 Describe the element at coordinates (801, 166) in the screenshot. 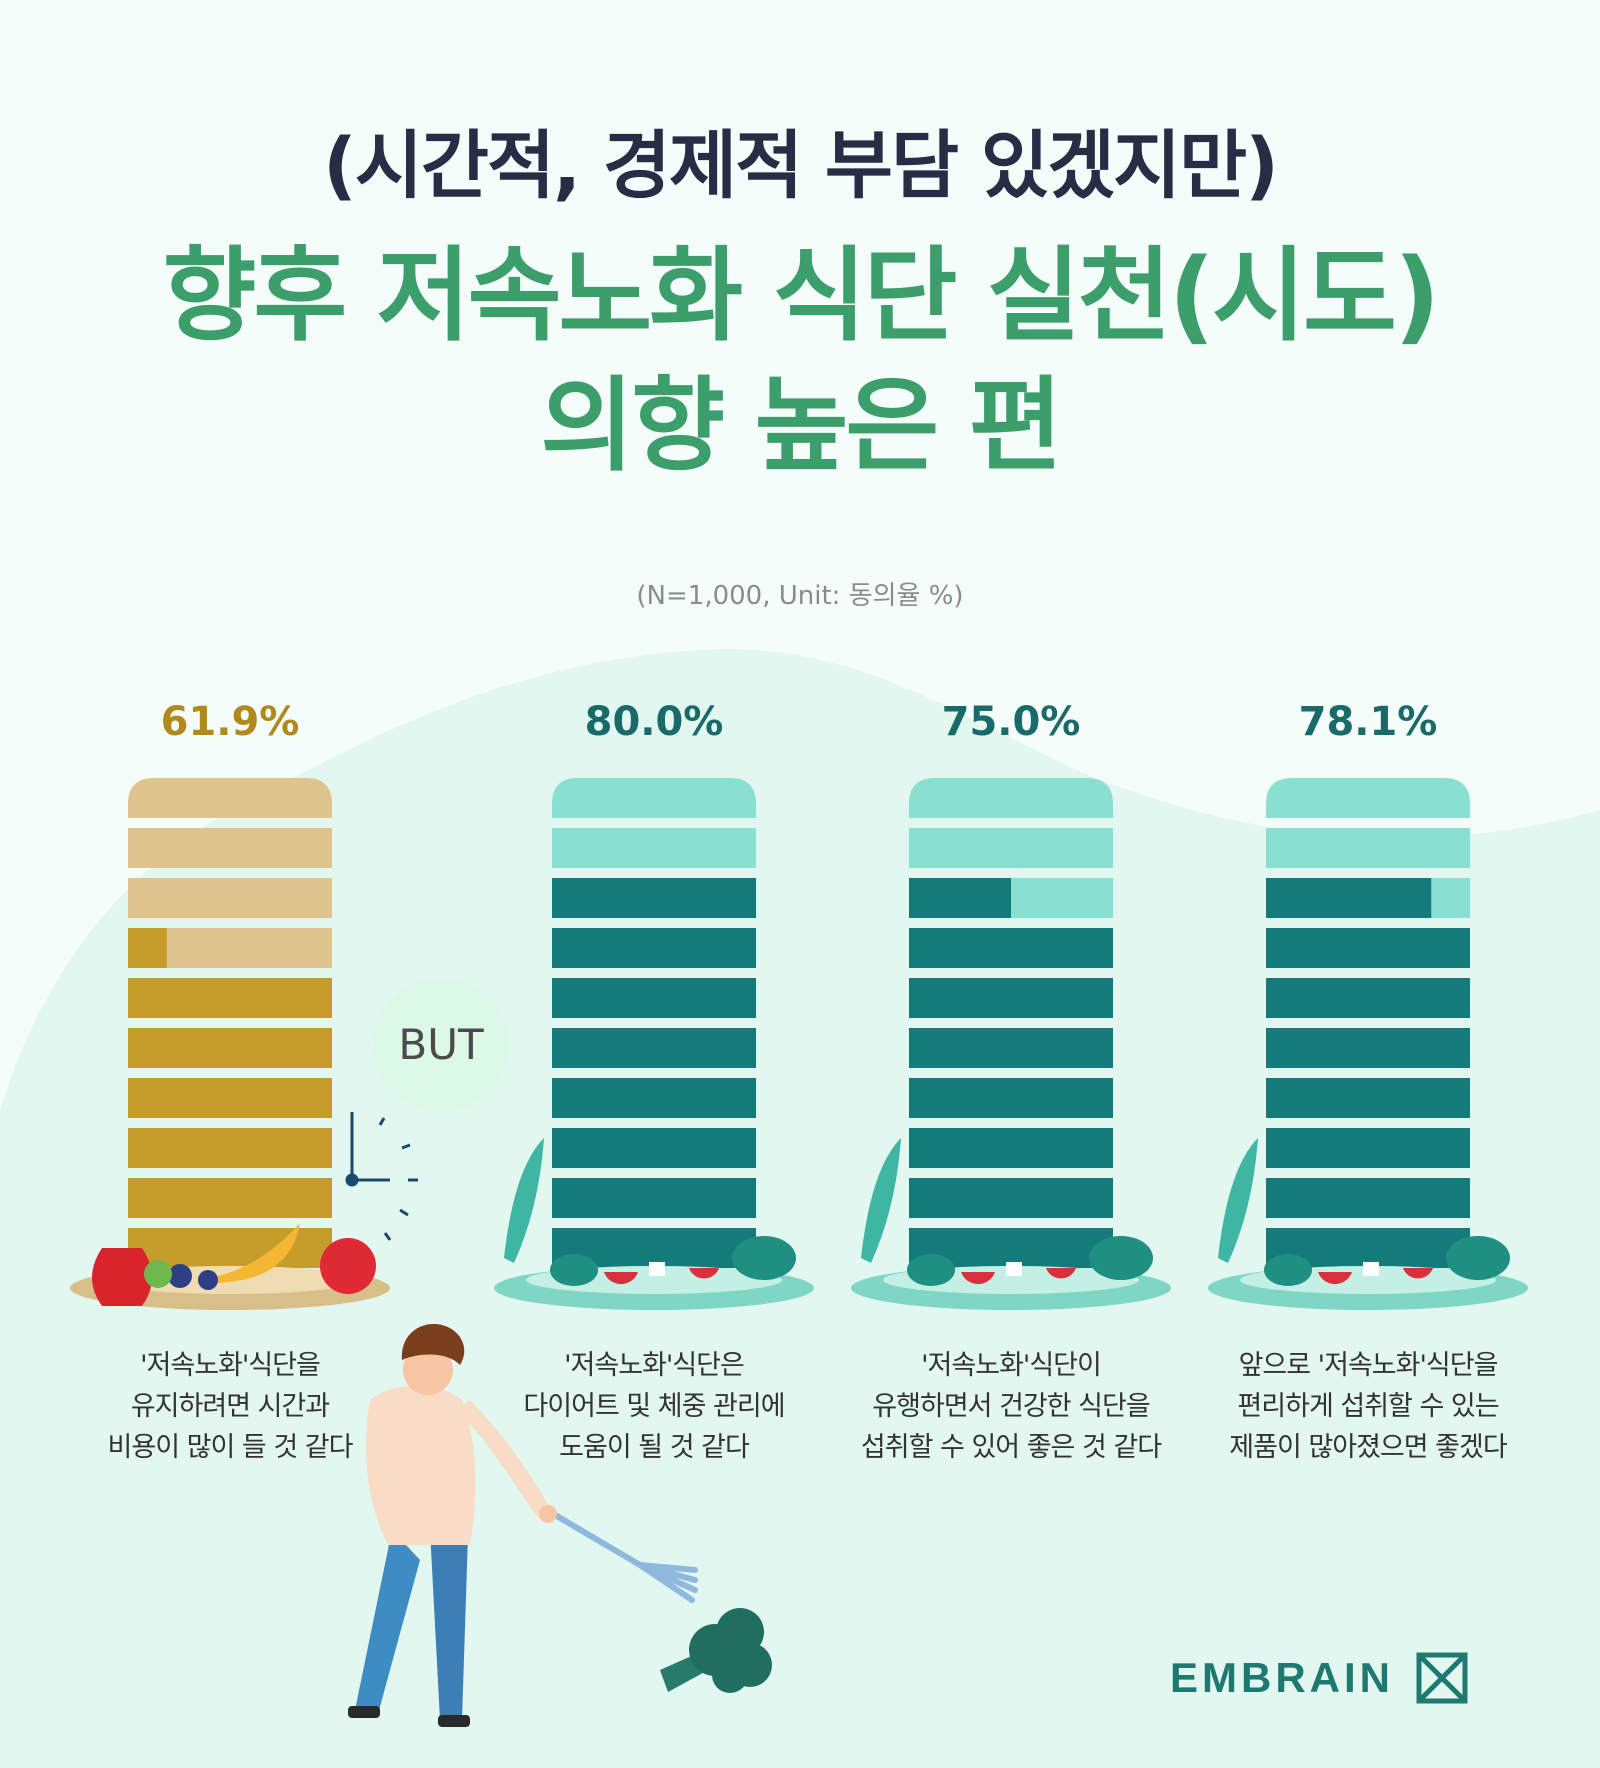

I see `chart-subtitle: (시간적, 경제적 부담 있겠지만)` at that location.